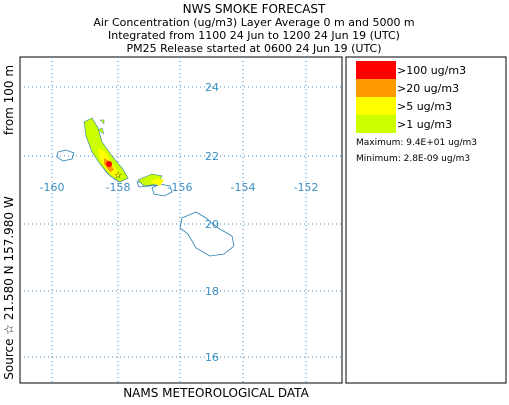  What do you see at coordinates (9, 288) in the screenshot?
I see `source-label: Source ☆ 21.580 N 157.980 W` at bounding box center [9, 288].